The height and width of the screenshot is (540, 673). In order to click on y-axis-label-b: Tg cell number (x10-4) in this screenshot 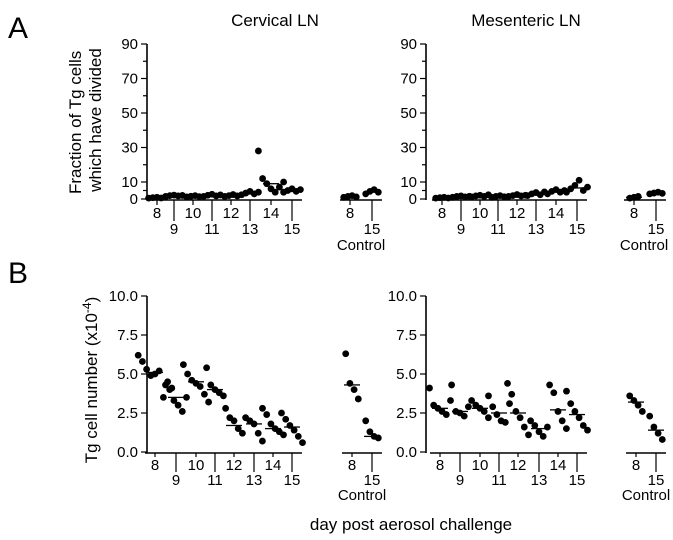, I will do `click(90, 380)`.